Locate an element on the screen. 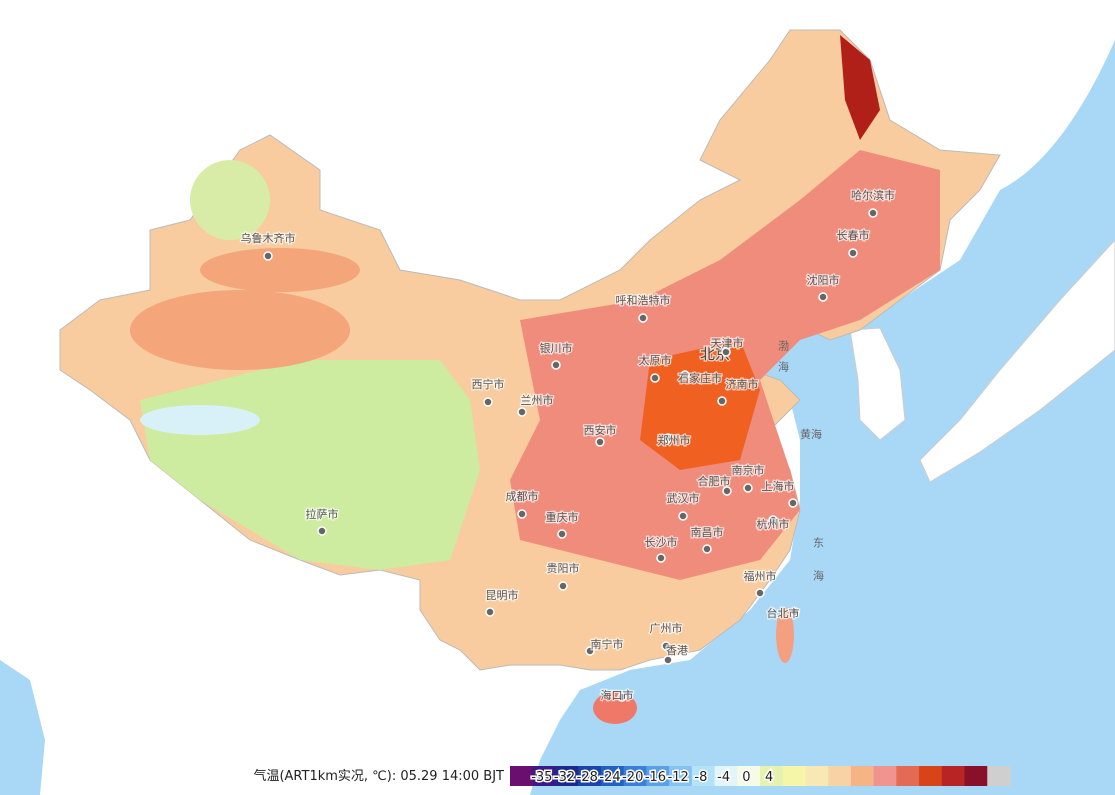 The image size is (1115, 795). legend-tick-label: -8 is located at coordinates (700, 777).